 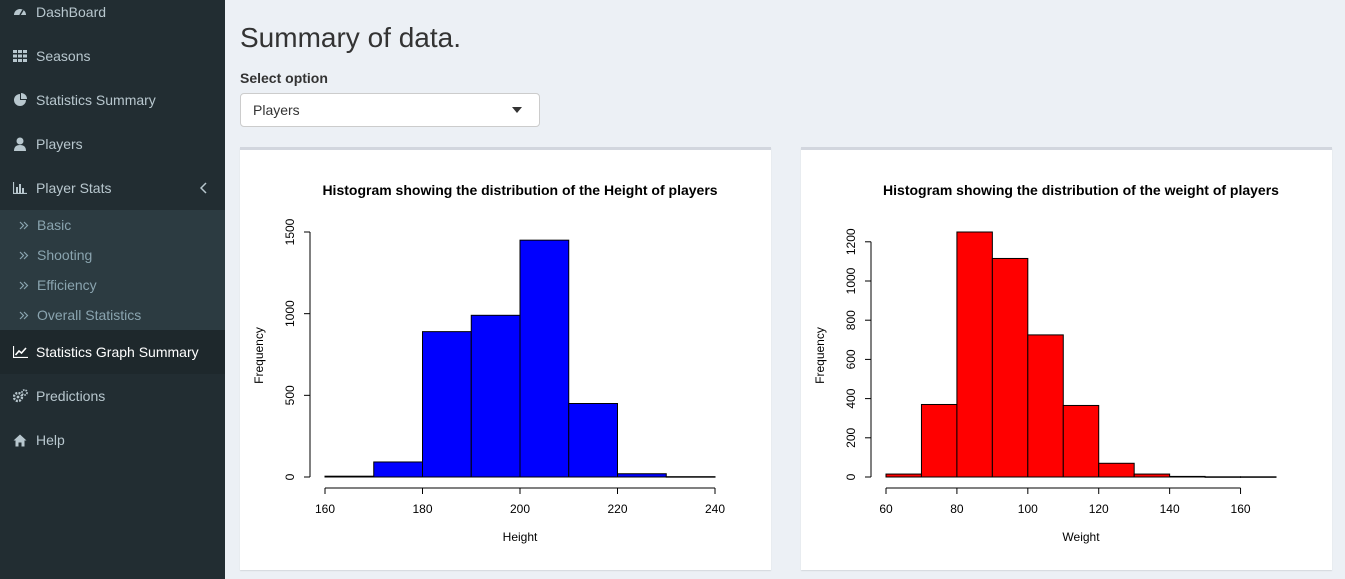 I want to click on submenu-item-label: Efficiency, so click(x=67, y=285).